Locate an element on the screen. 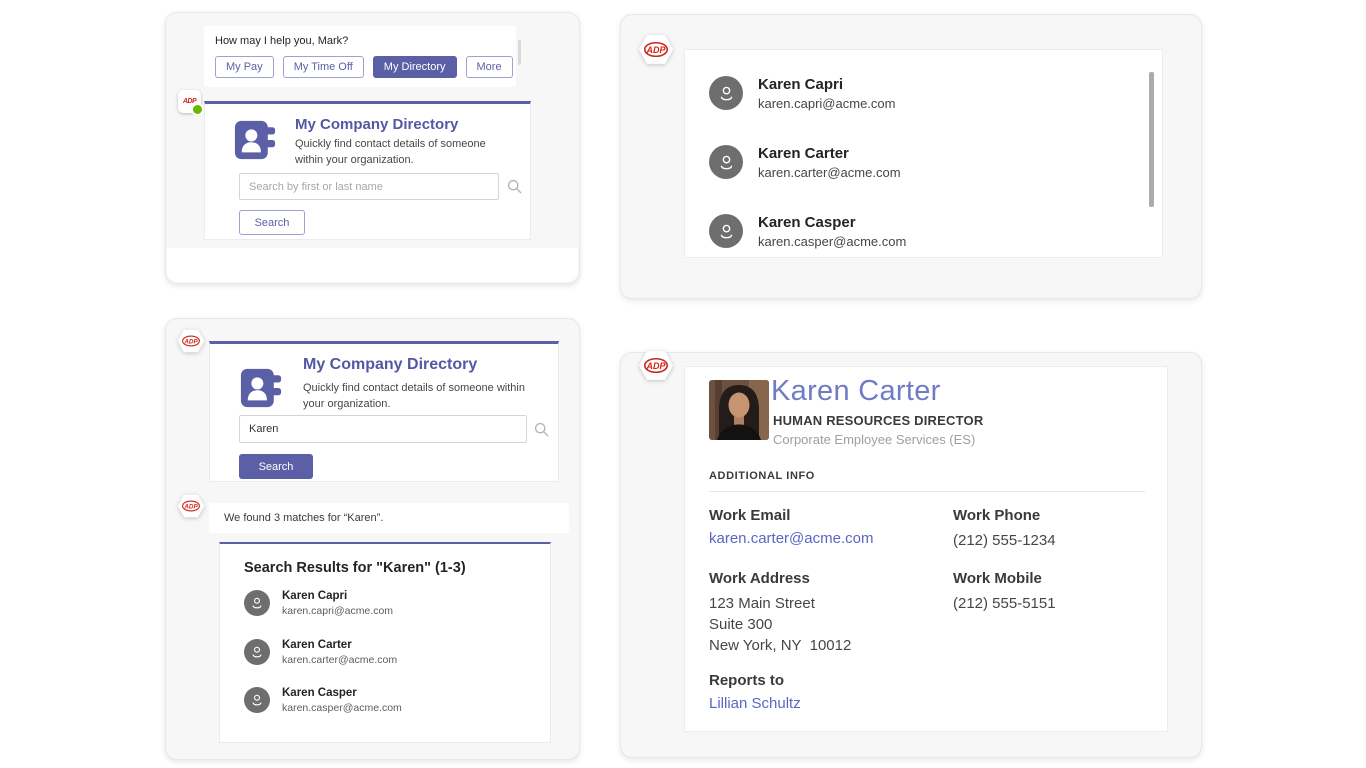 This screenshot has width=1366, height=768. work-mobile-field: Work Mobile (212) 555-5151 is located at coordinates (1004, 592).